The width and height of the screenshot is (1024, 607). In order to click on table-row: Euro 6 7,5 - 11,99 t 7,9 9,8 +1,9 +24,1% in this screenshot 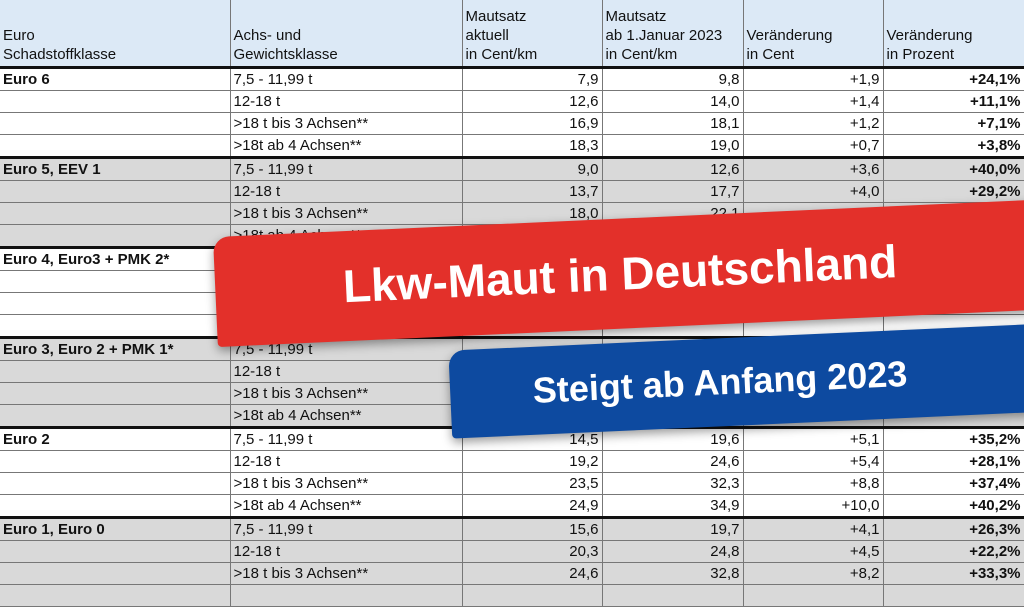, I will do `click(512, 79)`.